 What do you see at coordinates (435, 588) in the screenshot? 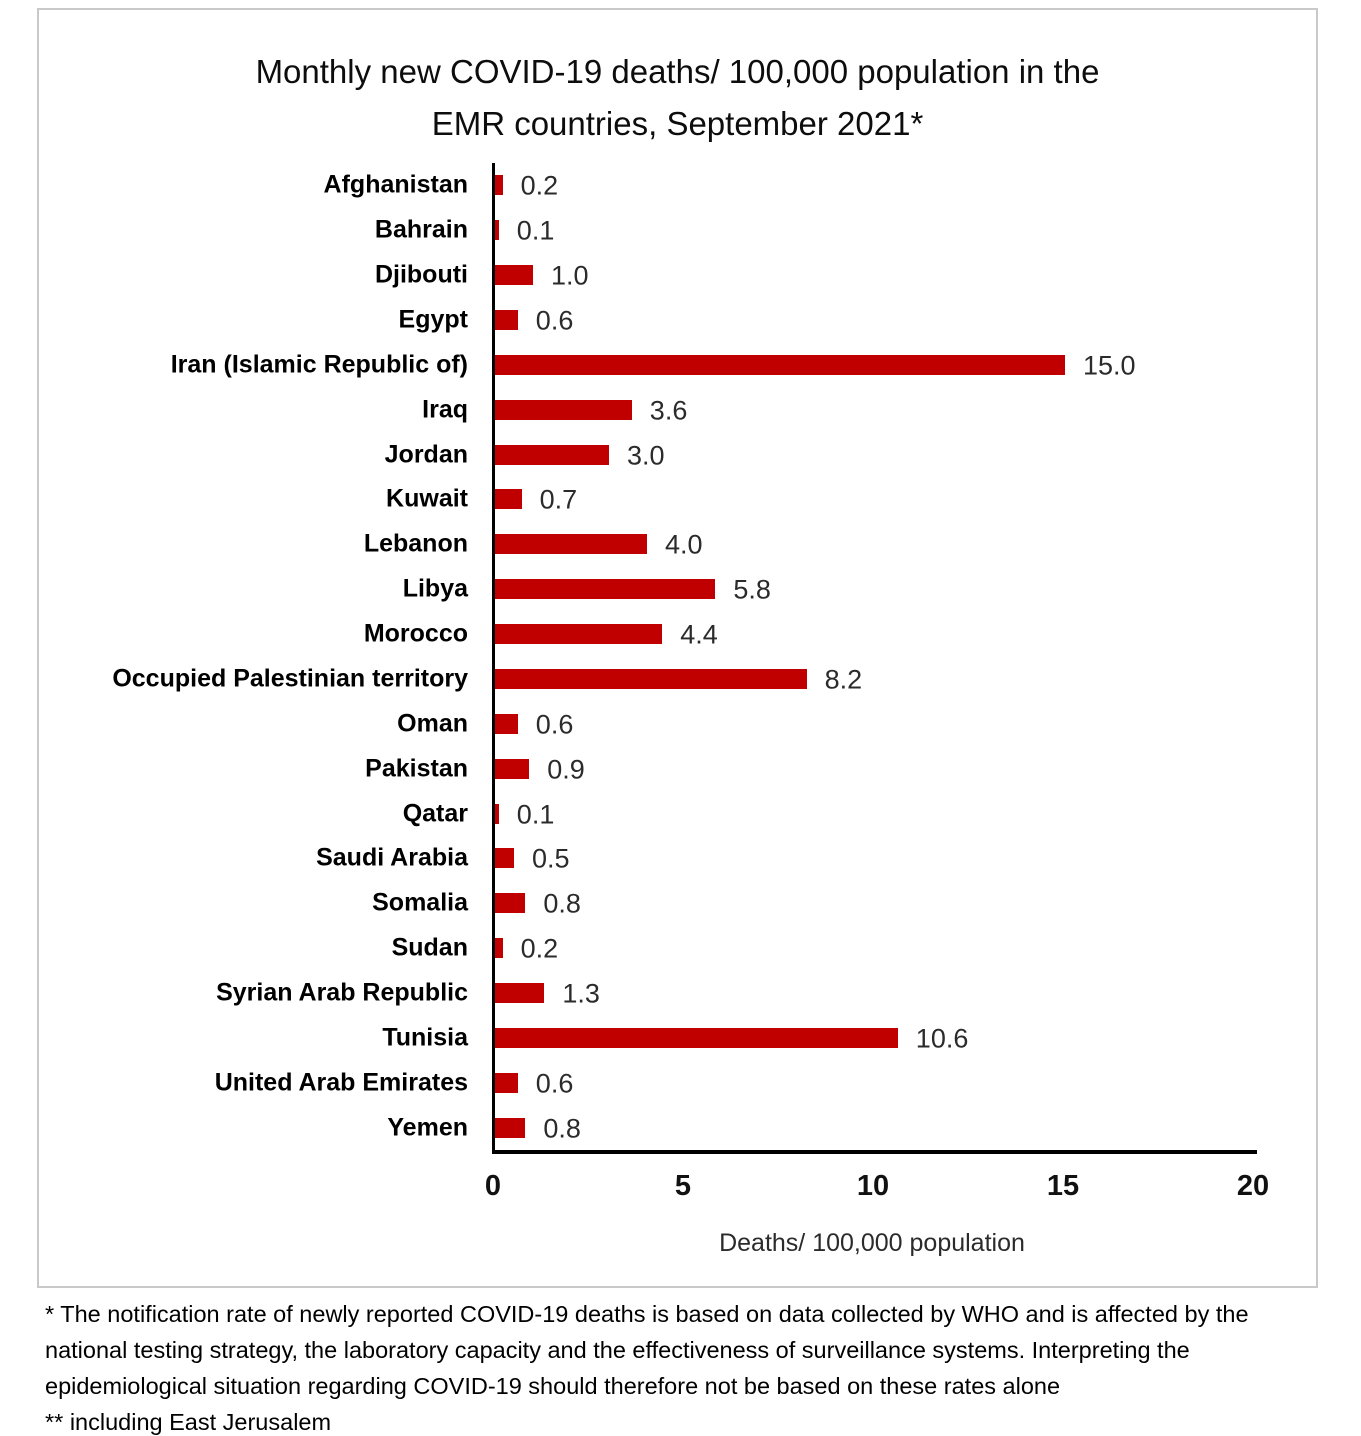
I see `category-label: Libya` at bounding box center [435, 588].